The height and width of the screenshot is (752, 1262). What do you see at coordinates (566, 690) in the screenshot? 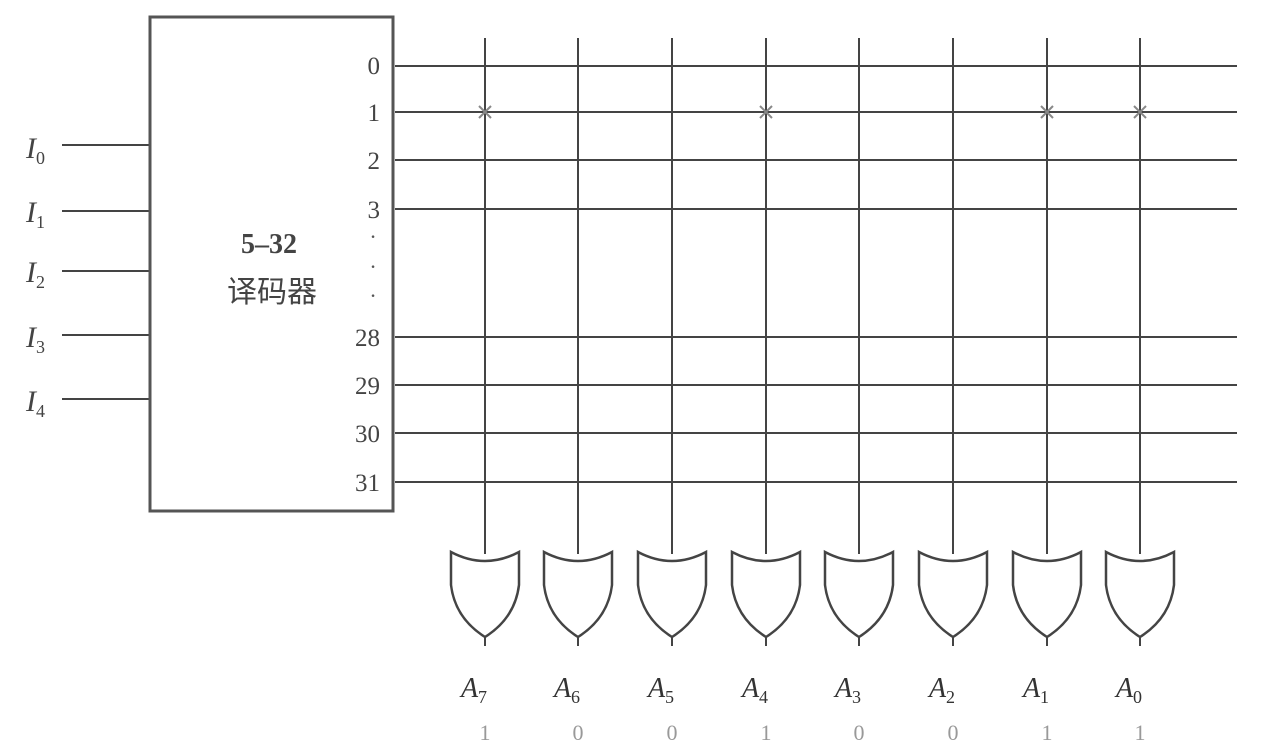
I see `output-label-a6: A6` at bounding box center [566, 690].